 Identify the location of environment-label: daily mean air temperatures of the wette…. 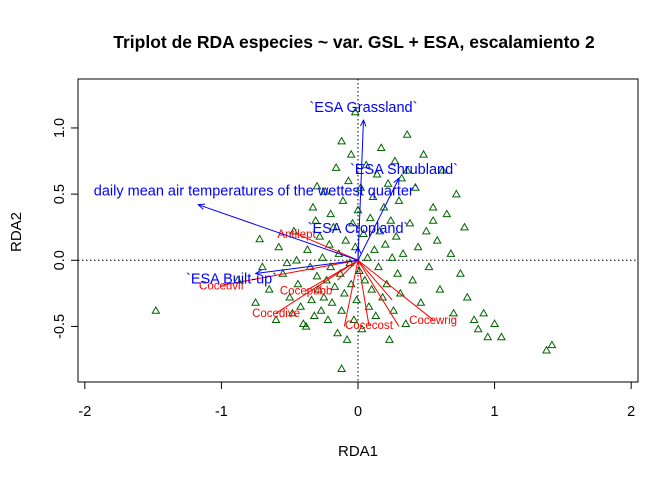
(256, 192).